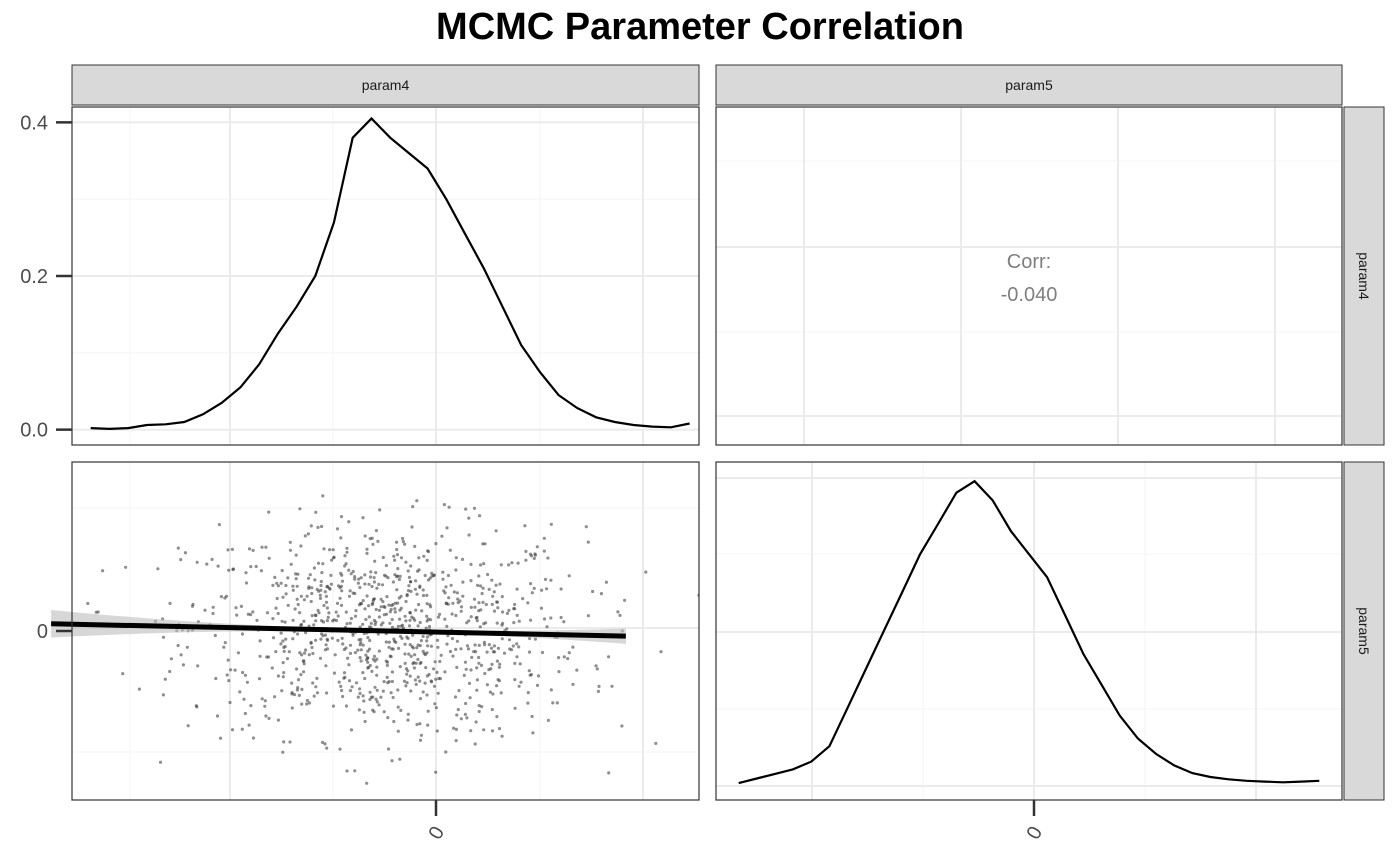  I want to click on y-tick-label: 0.0, so click(34, 431).